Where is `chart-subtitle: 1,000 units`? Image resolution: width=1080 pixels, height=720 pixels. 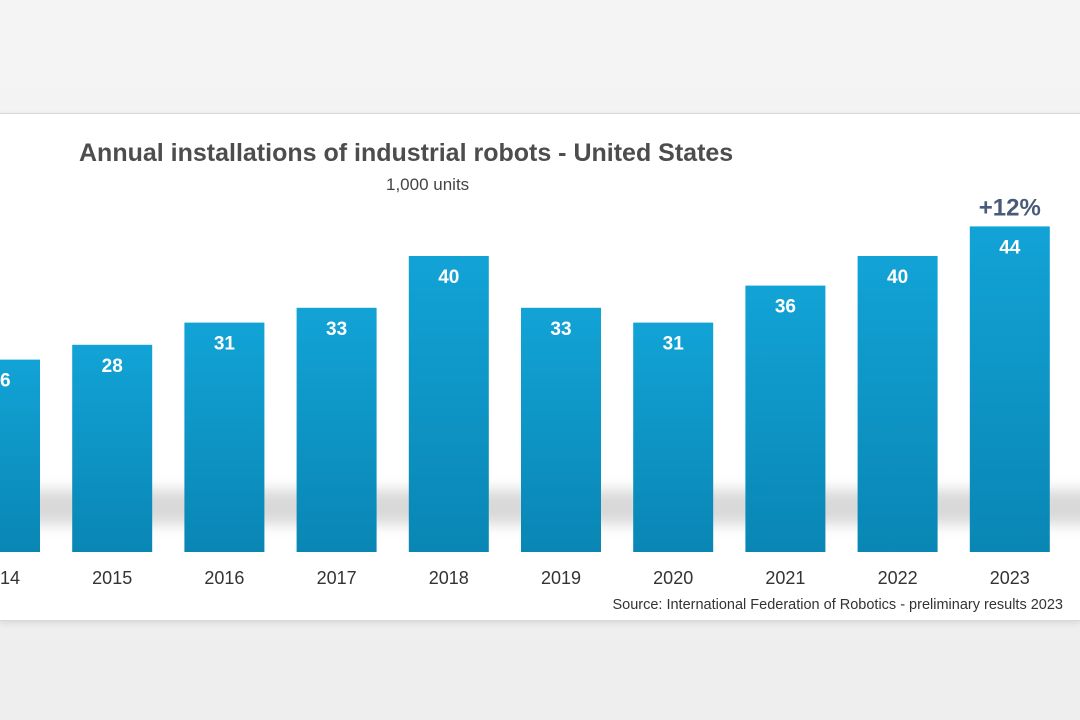 chart-subtitle: 1,000 units is located at coordinates (427, 184).